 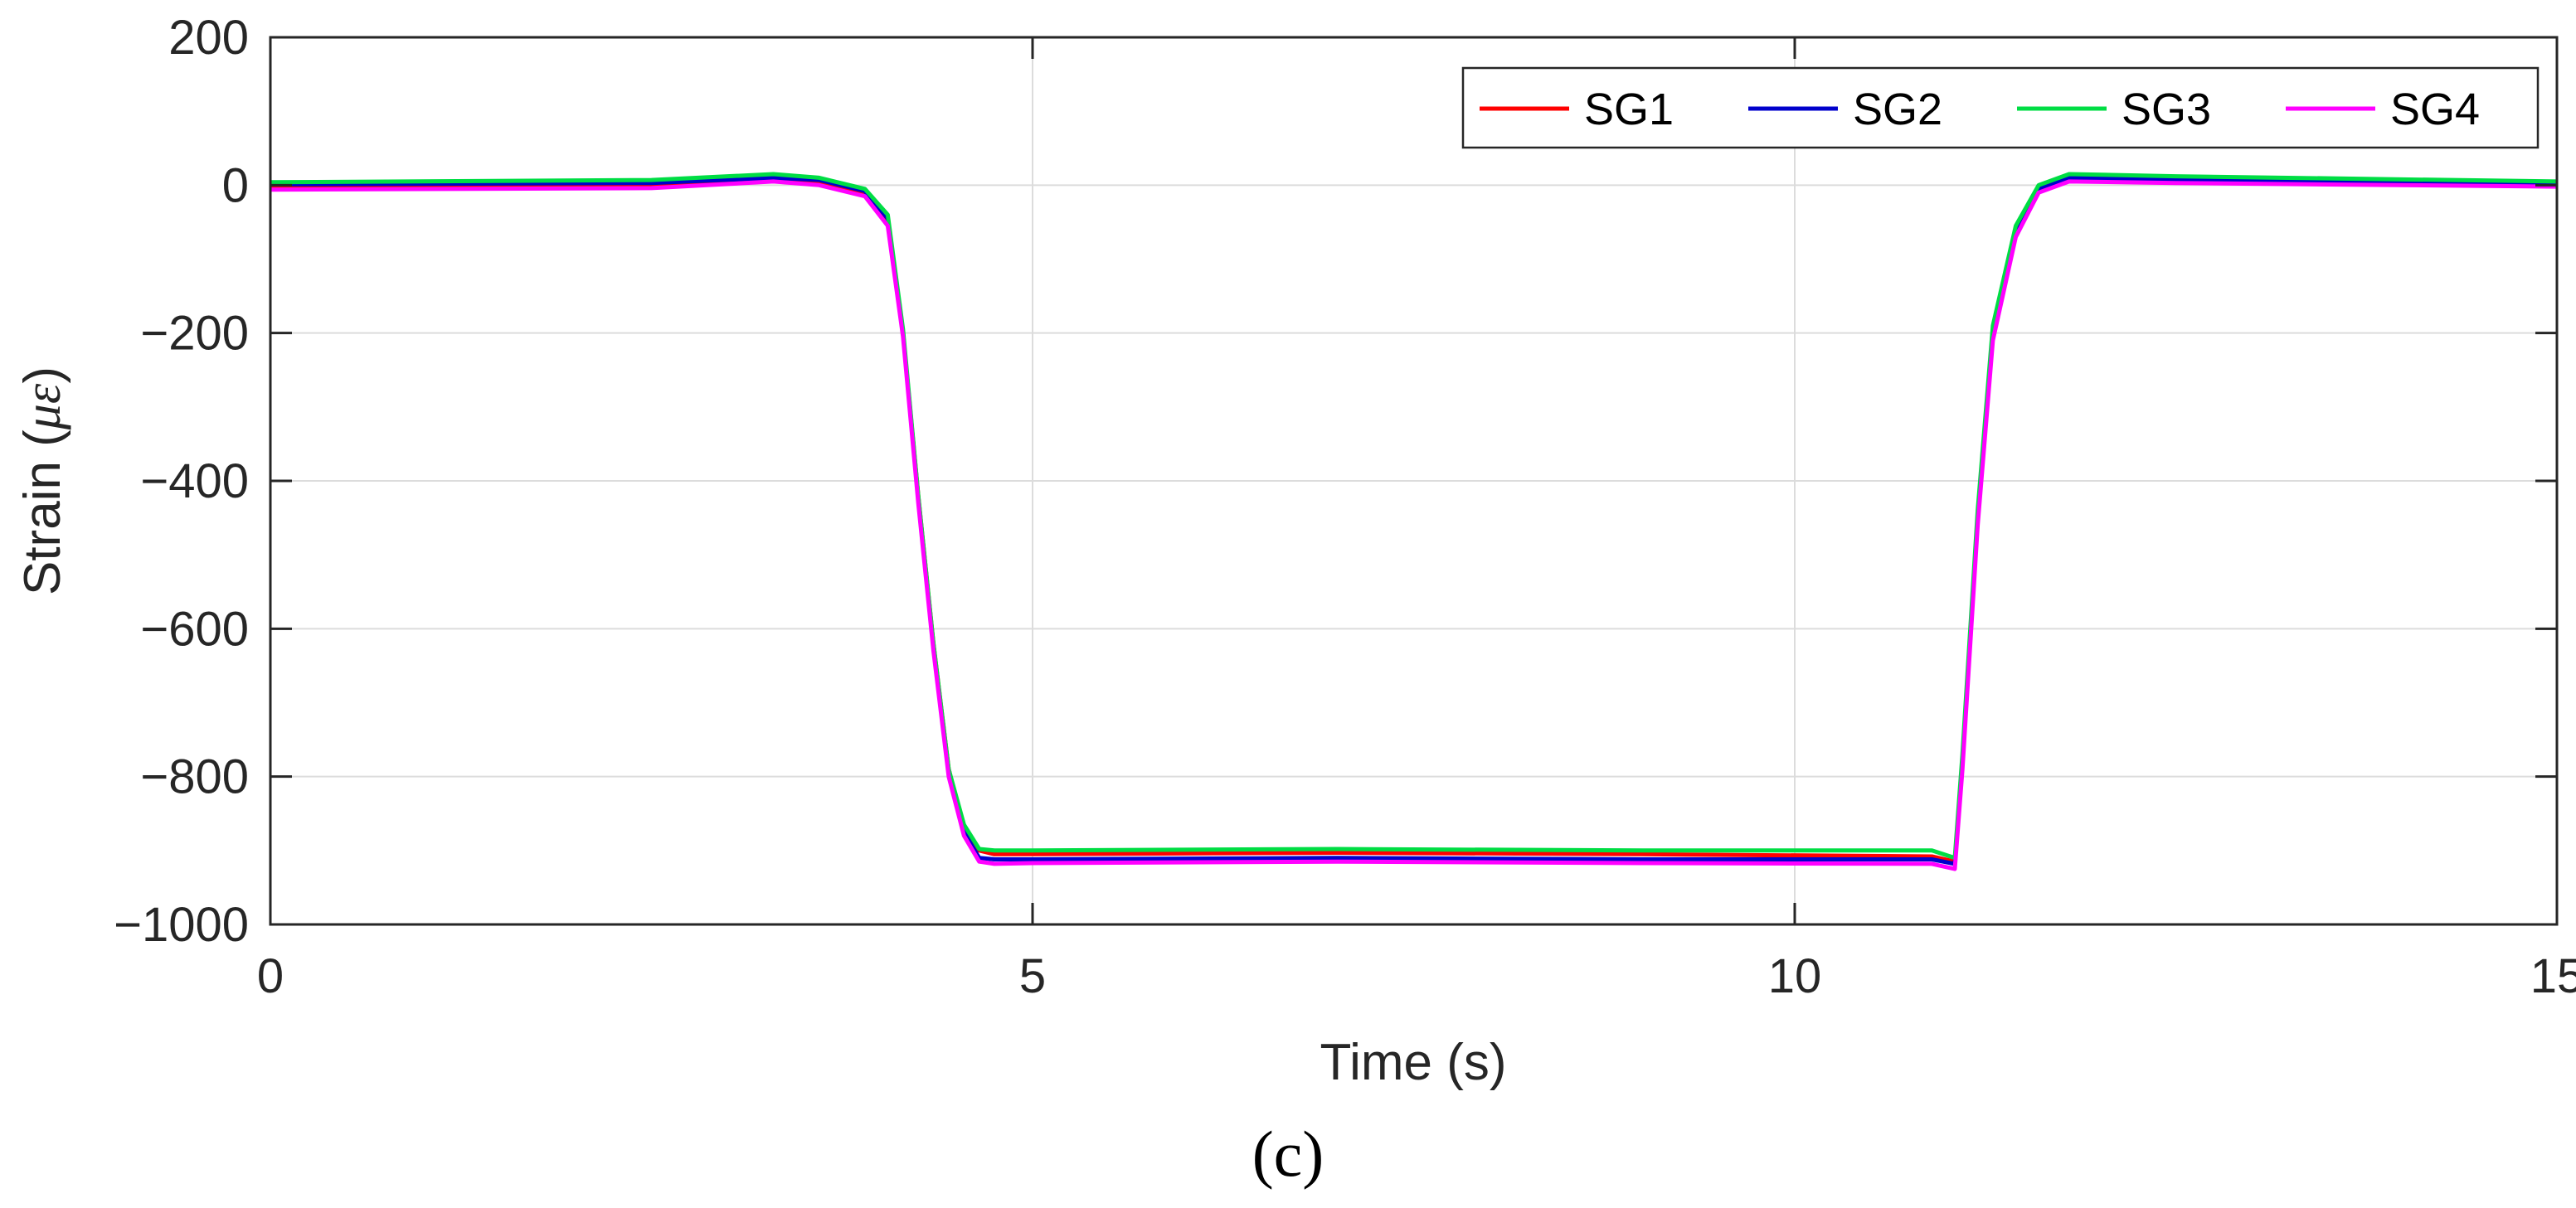 What do you see at coordinates (271, 976) in the screenshot?
I see `x-tick-label: 0` at bounding box center [271, 976].